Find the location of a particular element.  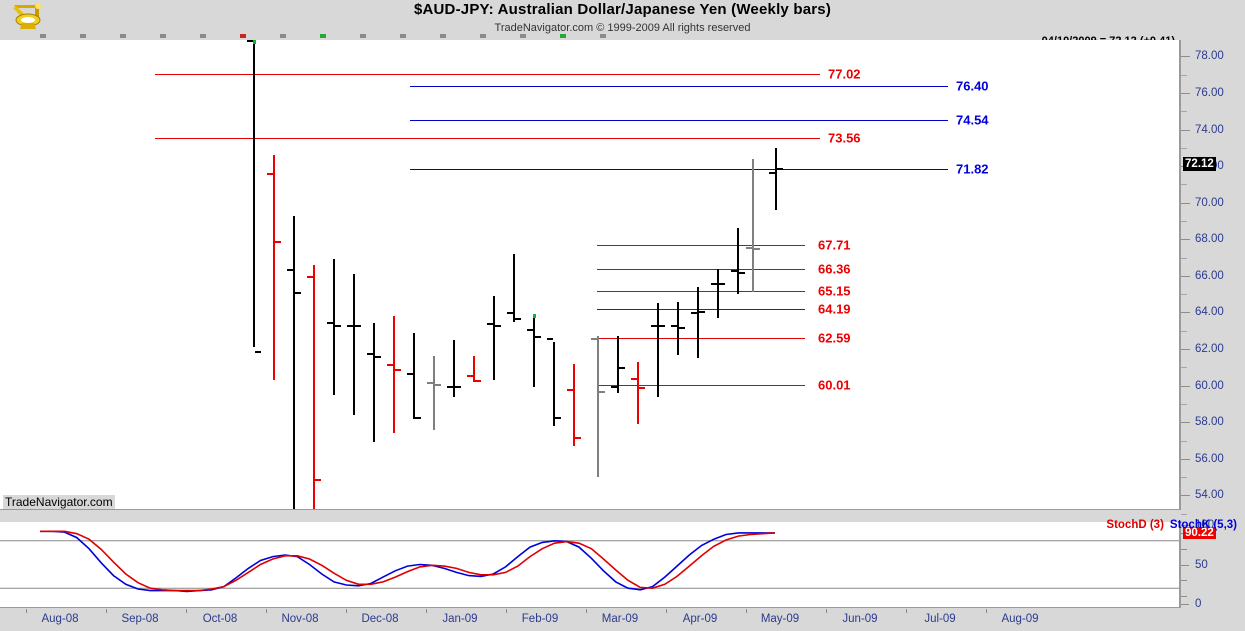

price-axis-label: 78.00 is located at coordinates (1209, 56).